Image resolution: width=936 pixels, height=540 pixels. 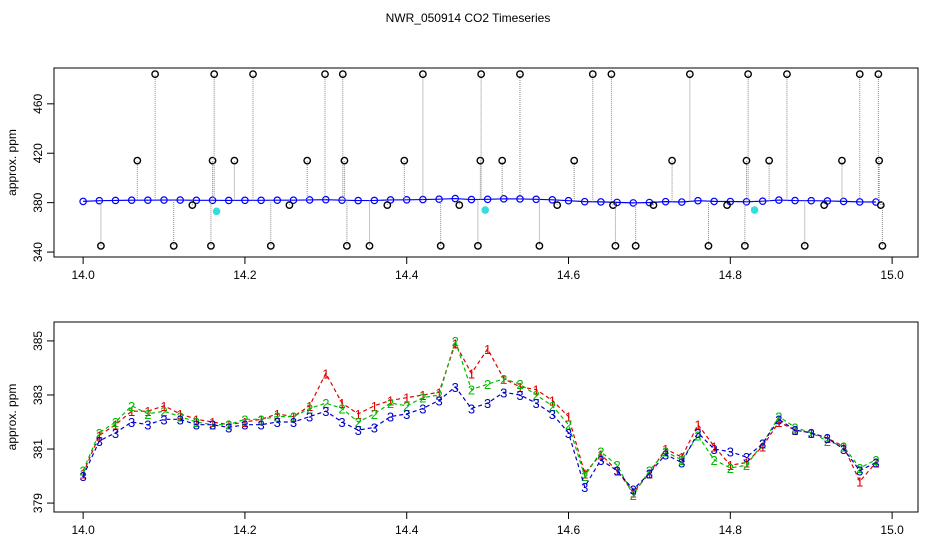 I want to click on y-axis-label: approx. ppm, so click(x=12, y=162).